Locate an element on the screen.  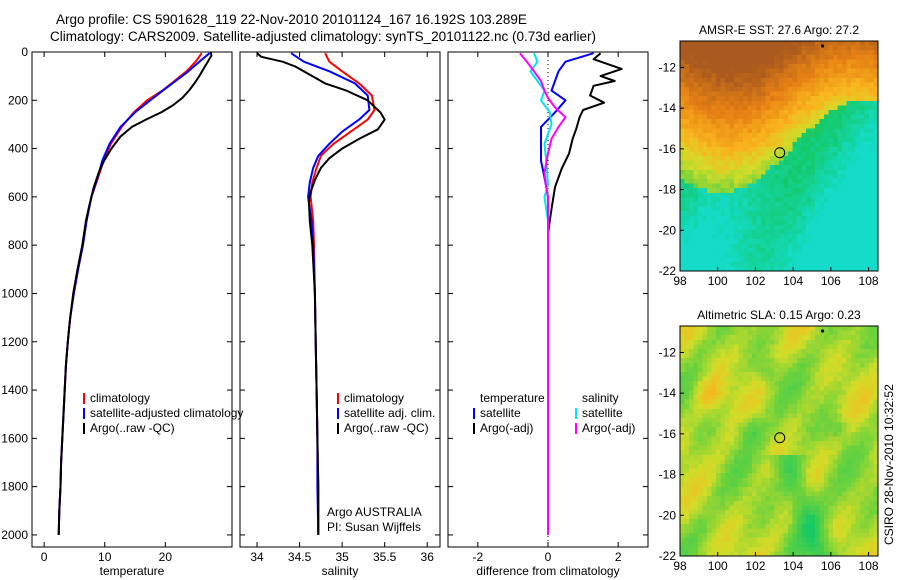
x-tick-label: 35 is located at coordinates (342, 557).